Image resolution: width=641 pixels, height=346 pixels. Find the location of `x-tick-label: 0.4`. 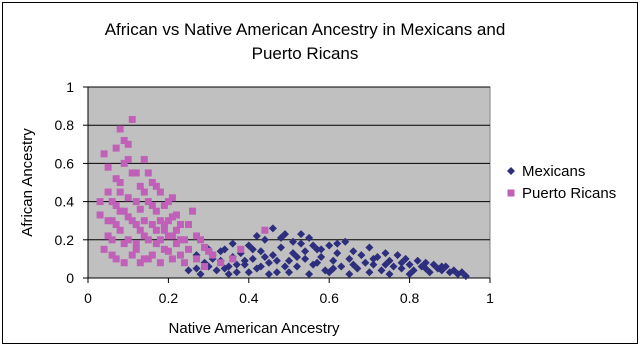

x-tick-label: 0.4 is located at coordinates (249, 298).